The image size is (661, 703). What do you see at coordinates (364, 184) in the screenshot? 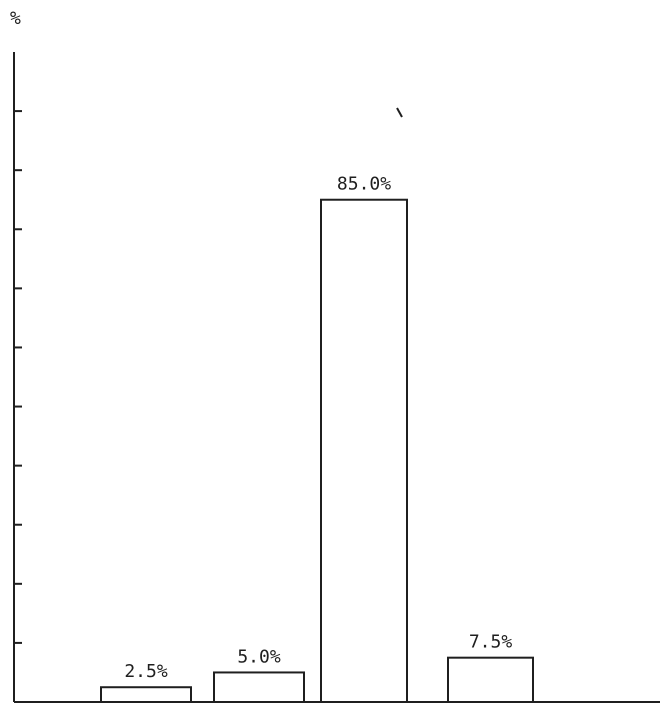
I see `data-label: 85.0%` at bounding box center [364, 184].